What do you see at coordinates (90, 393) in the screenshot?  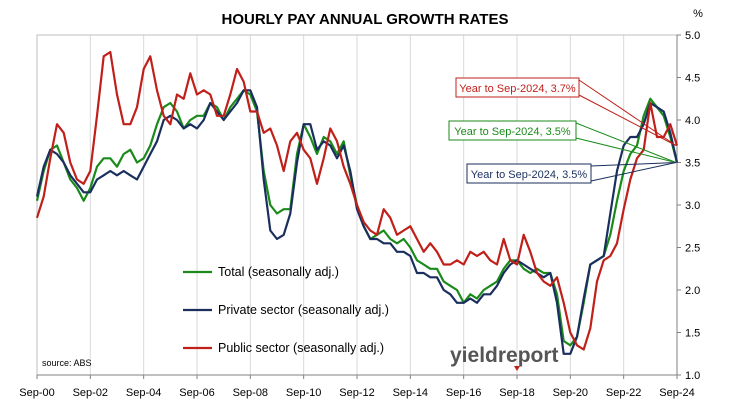 I see `x-tick-label-1: Sep-02` at bounding box center [90, 393].